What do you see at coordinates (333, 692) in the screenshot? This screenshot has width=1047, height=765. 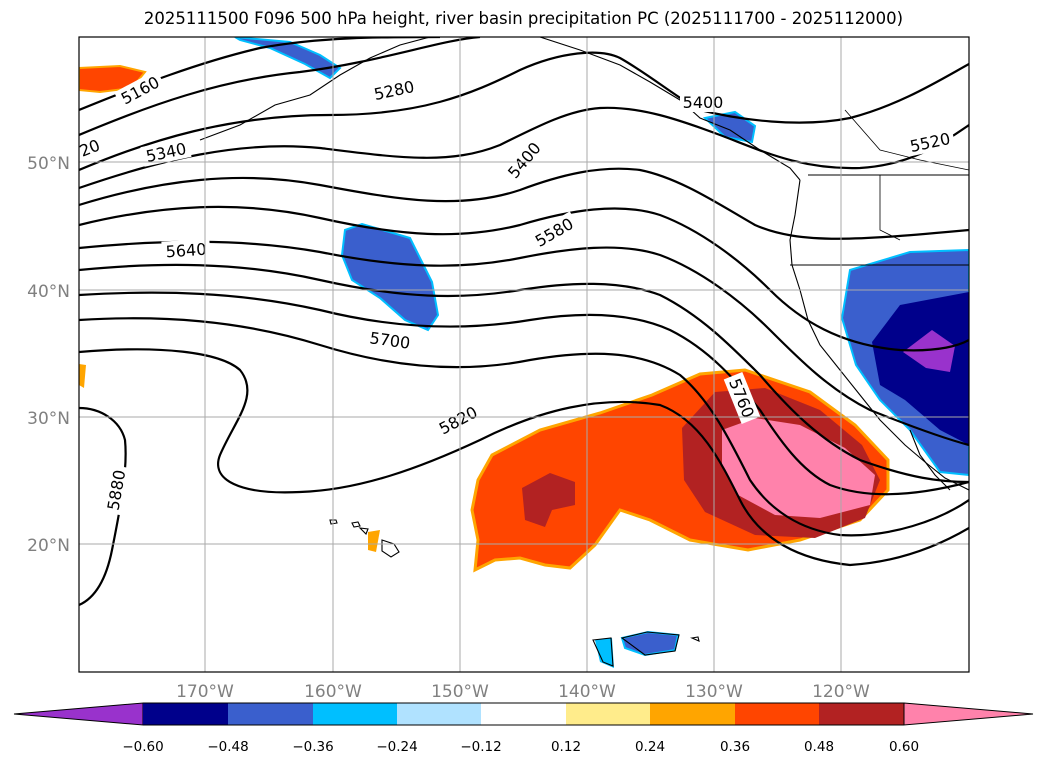 I see `lon-label-160w: 160°W` at bounding box center [333, 692].